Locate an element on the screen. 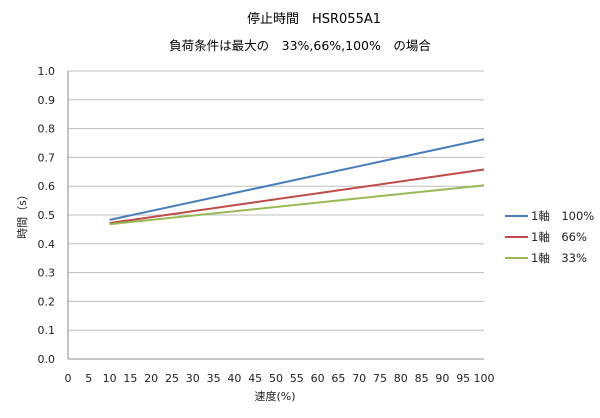  series-lines is located at coordinates (297, 182).